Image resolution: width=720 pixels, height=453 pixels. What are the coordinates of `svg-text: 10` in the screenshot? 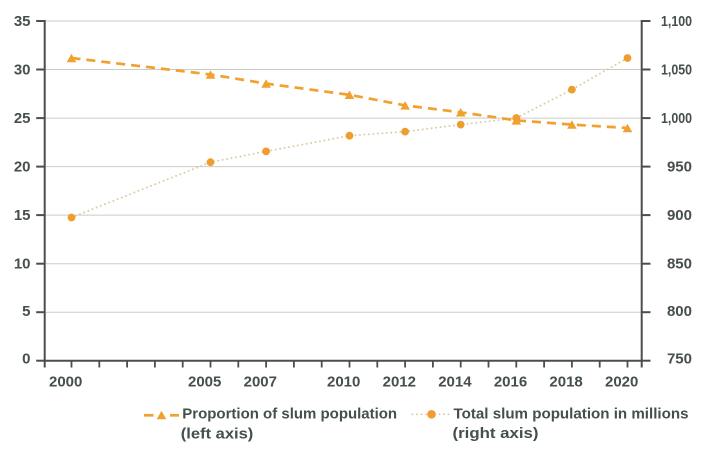 It's located at (22, 264).